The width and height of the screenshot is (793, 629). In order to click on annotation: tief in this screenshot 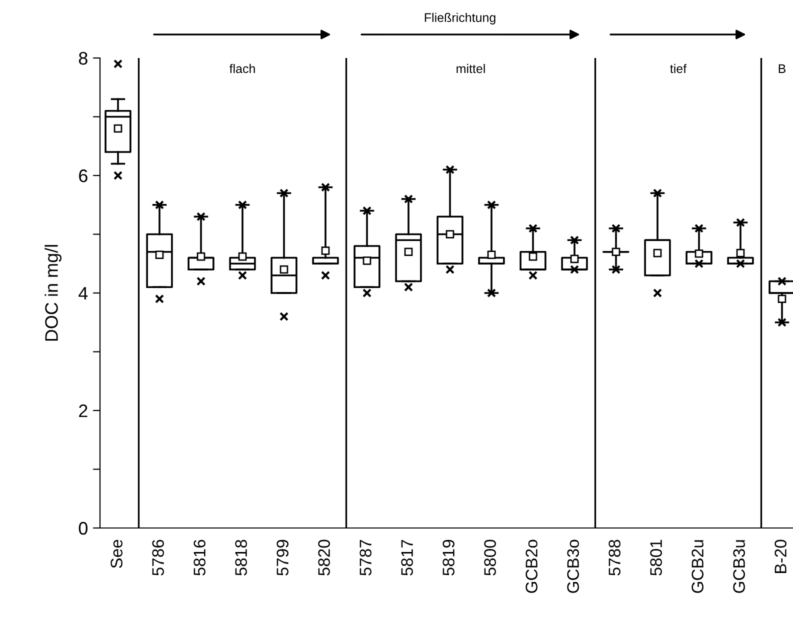, I will do `click(678, 69)`.